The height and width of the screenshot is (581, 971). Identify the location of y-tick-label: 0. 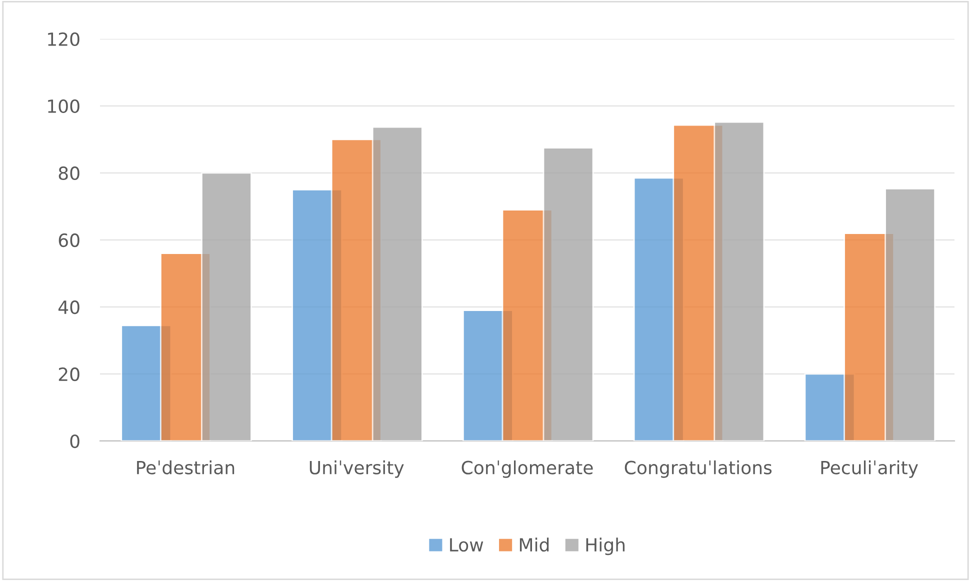
(75, 441).